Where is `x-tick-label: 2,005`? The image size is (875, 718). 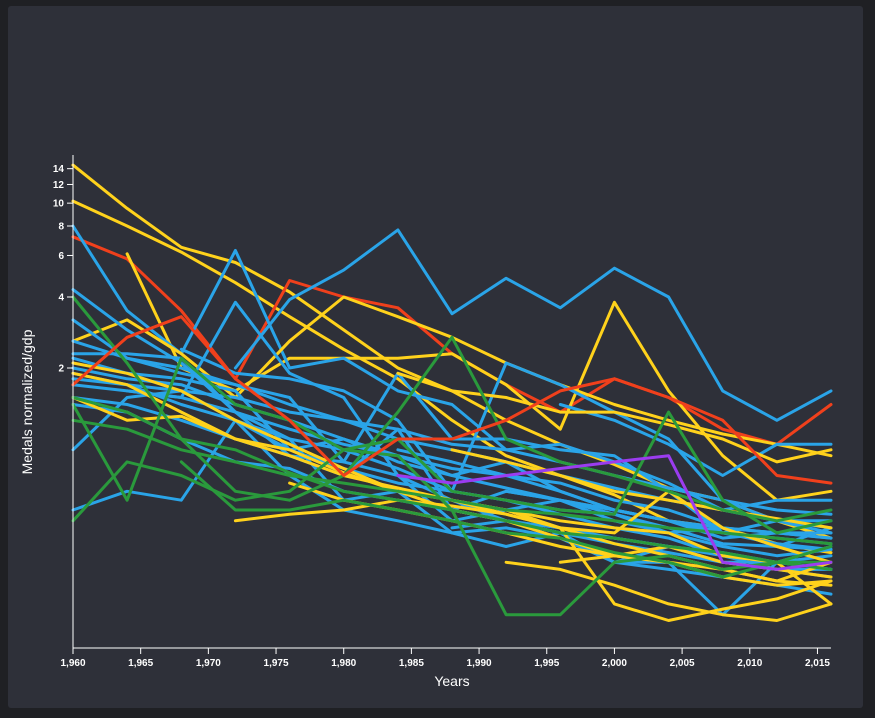
x-tick-label: 2,005 is located at coordinates (682, 663).